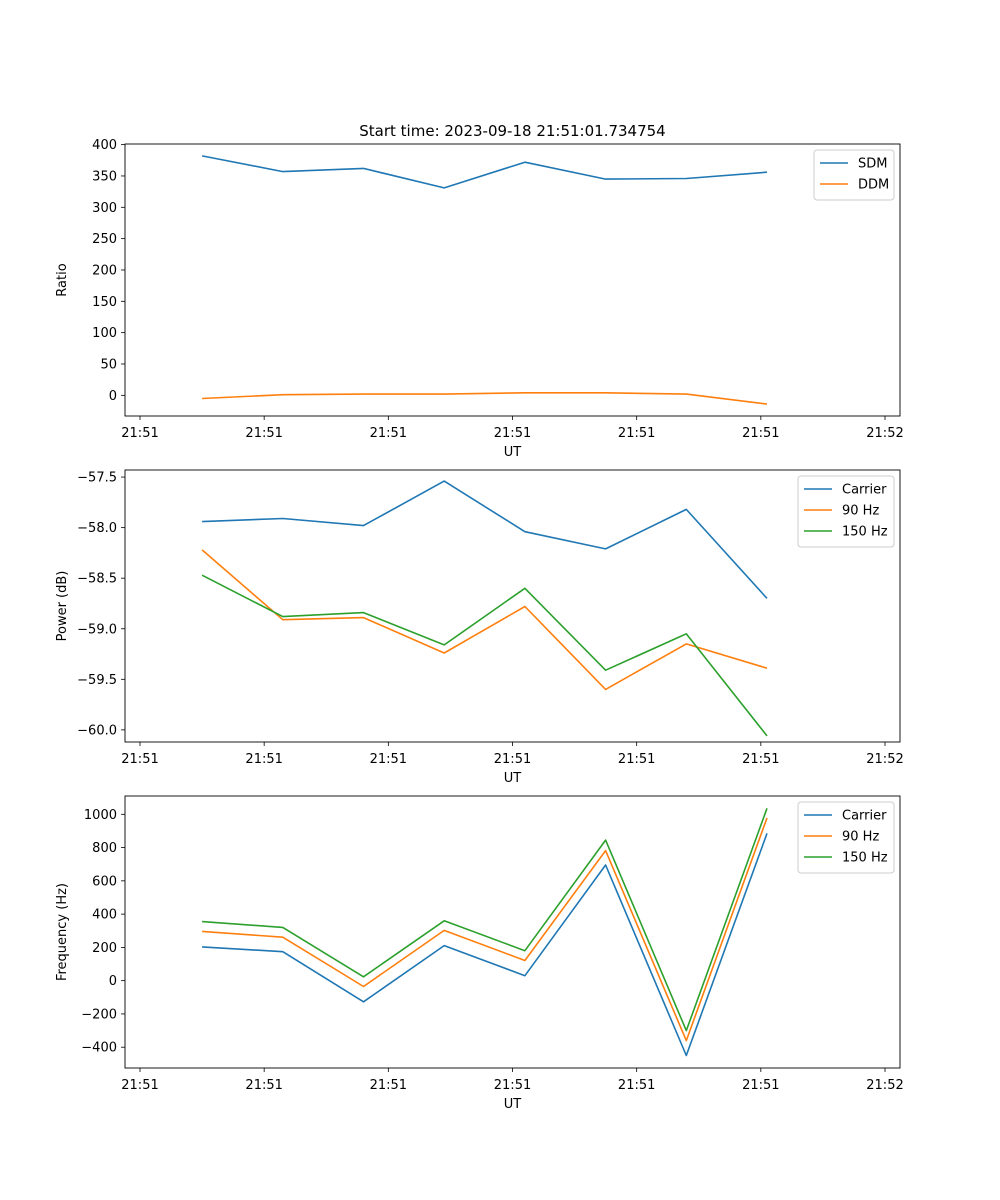 The image size is (1000, 1200). Describe the element at coordinates (104, 848) in the screenshot. I see `y-tick-label: 800` at that location.